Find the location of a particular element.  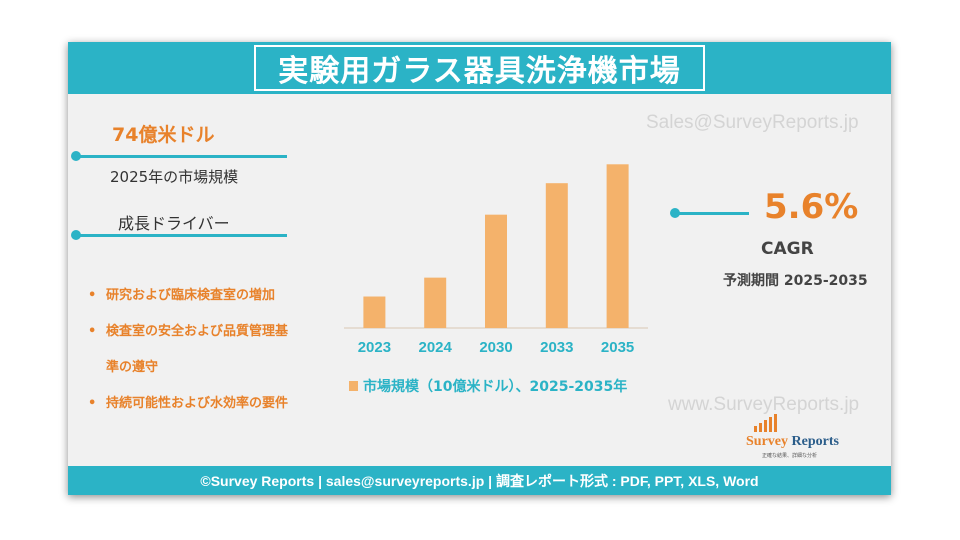

legend-swatch is located at coordinates (353, 386).